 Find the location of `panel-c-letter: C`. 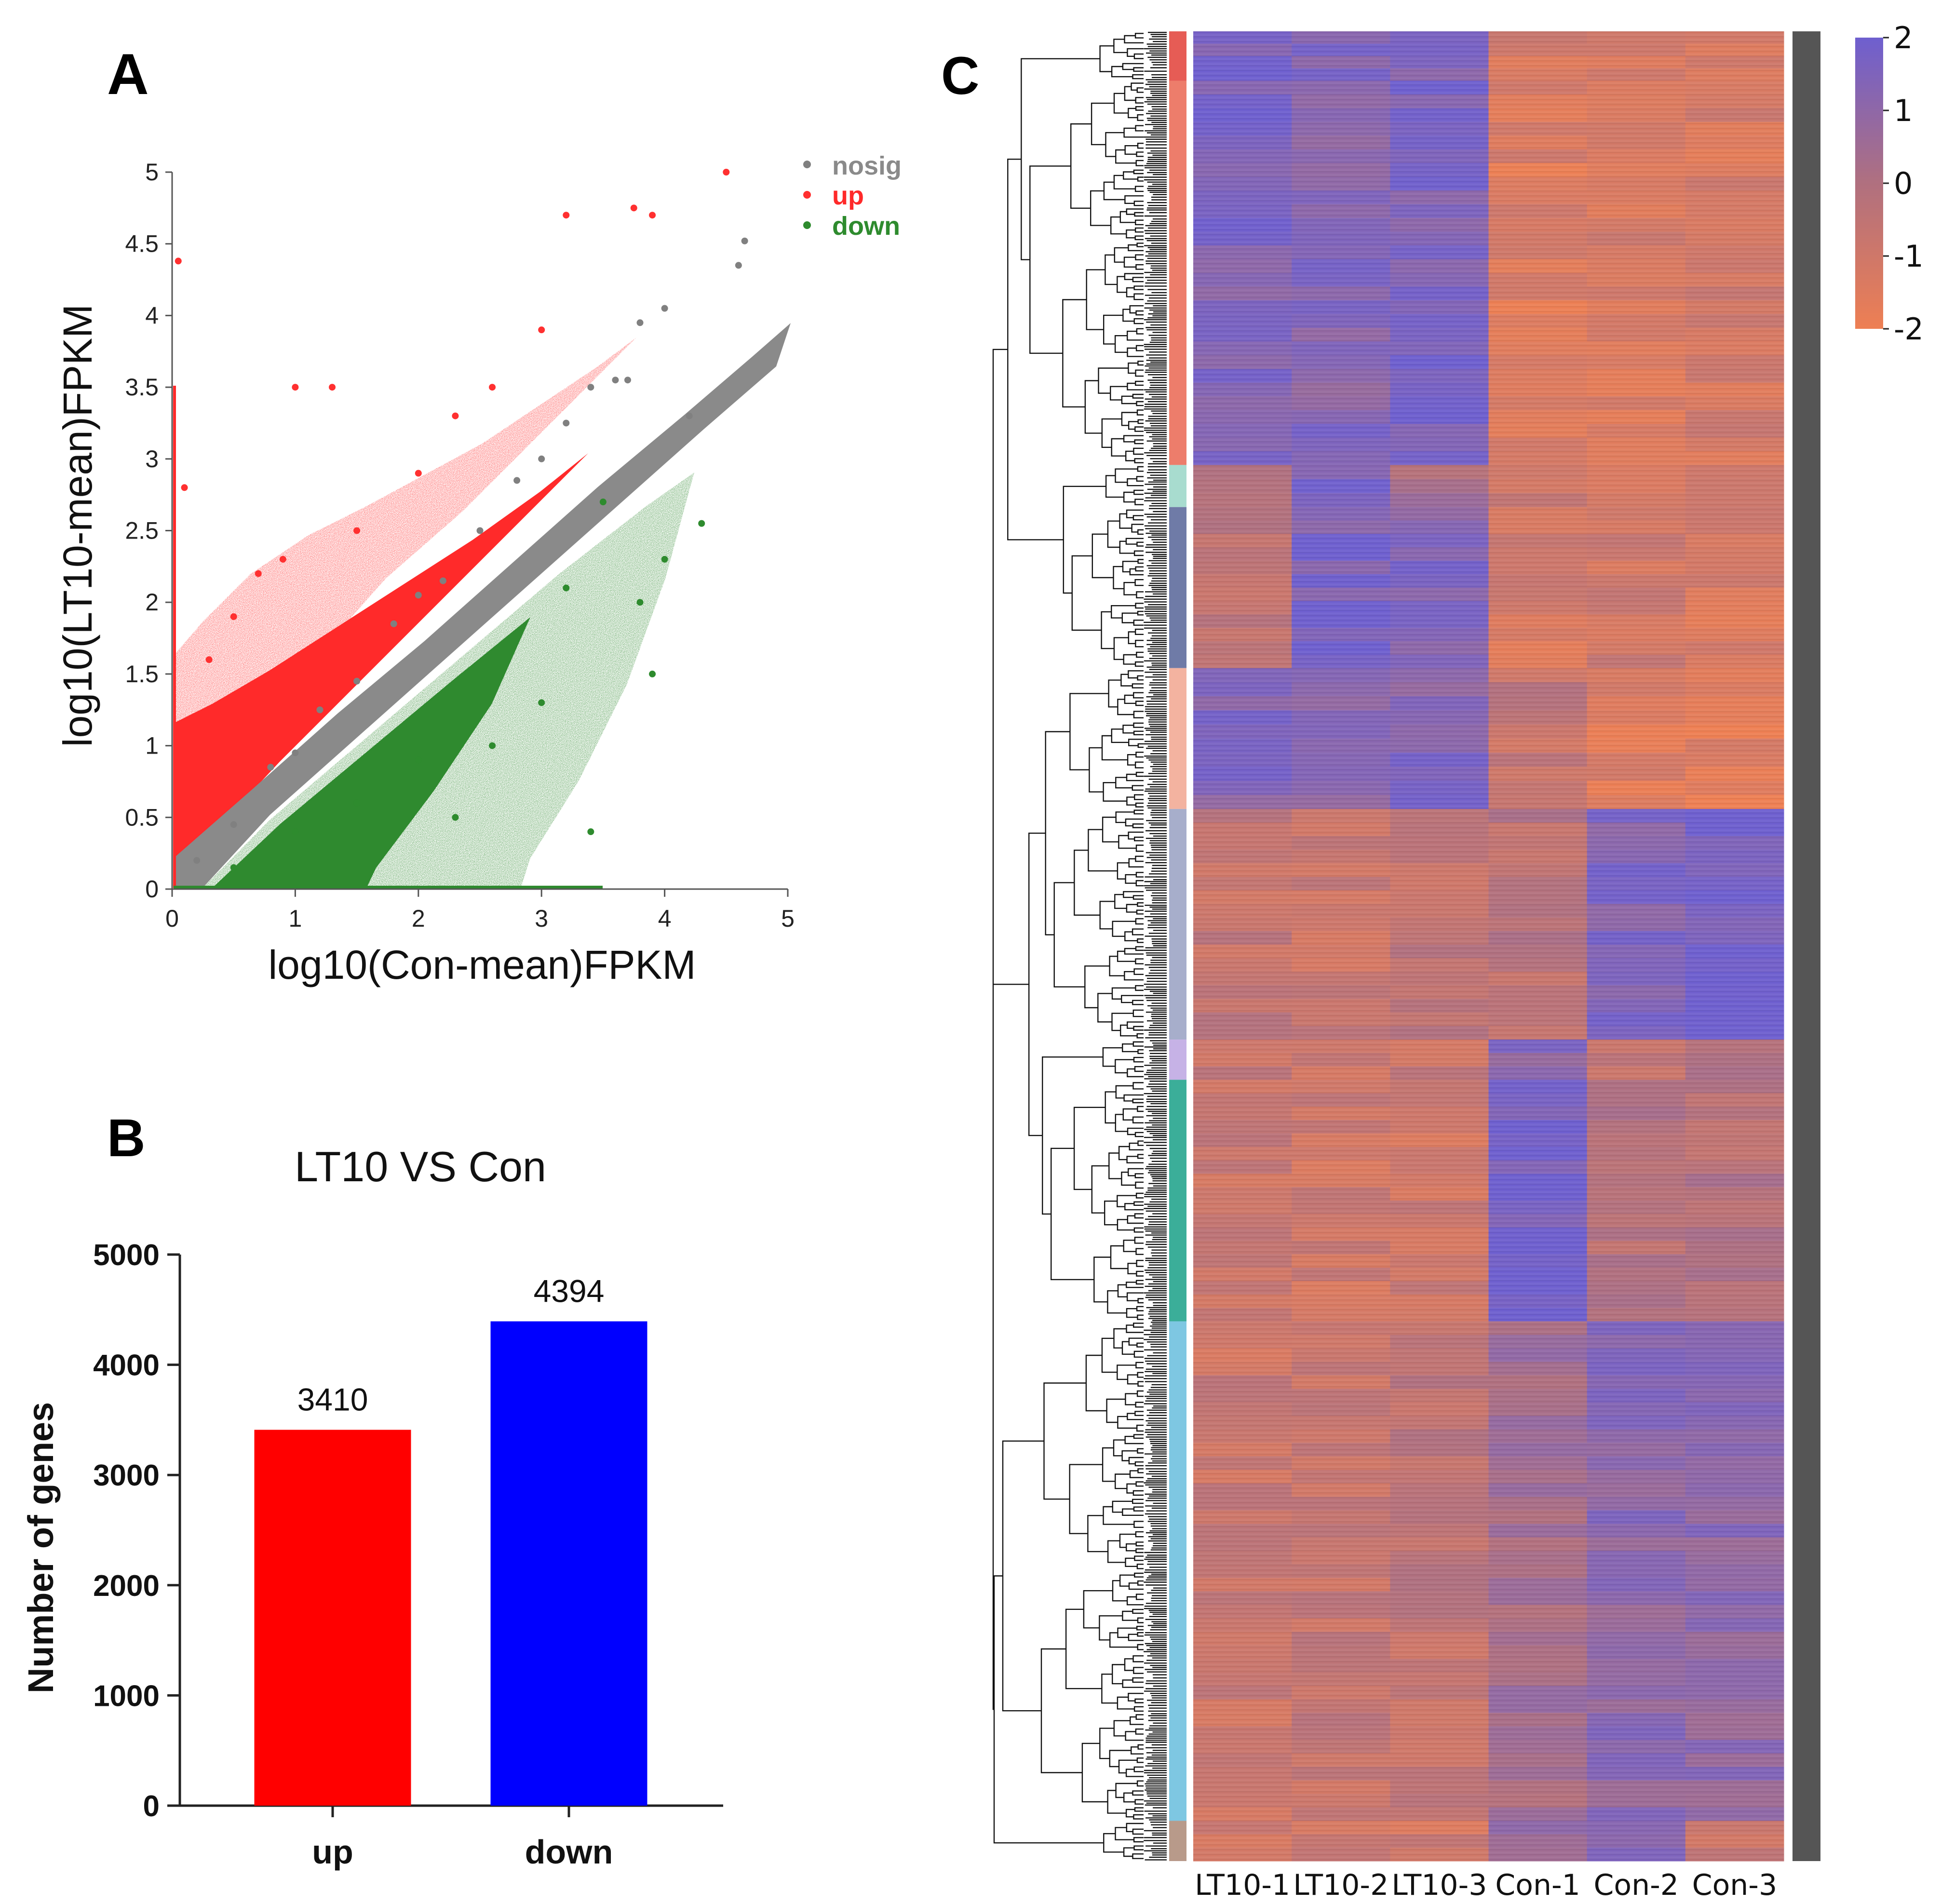

panel-c-letter: C is located at coordinates (960, 76).